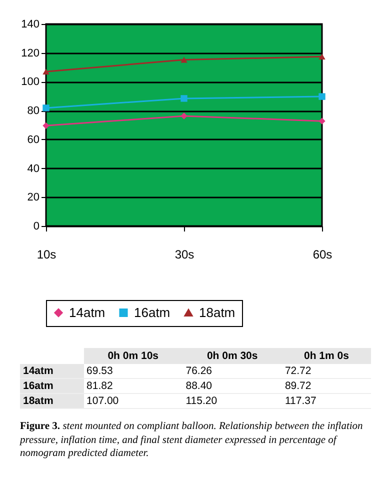  Describe the element at coordinates (152, 312) in the screenshot. I see `legend-label: 16atm` at that location.